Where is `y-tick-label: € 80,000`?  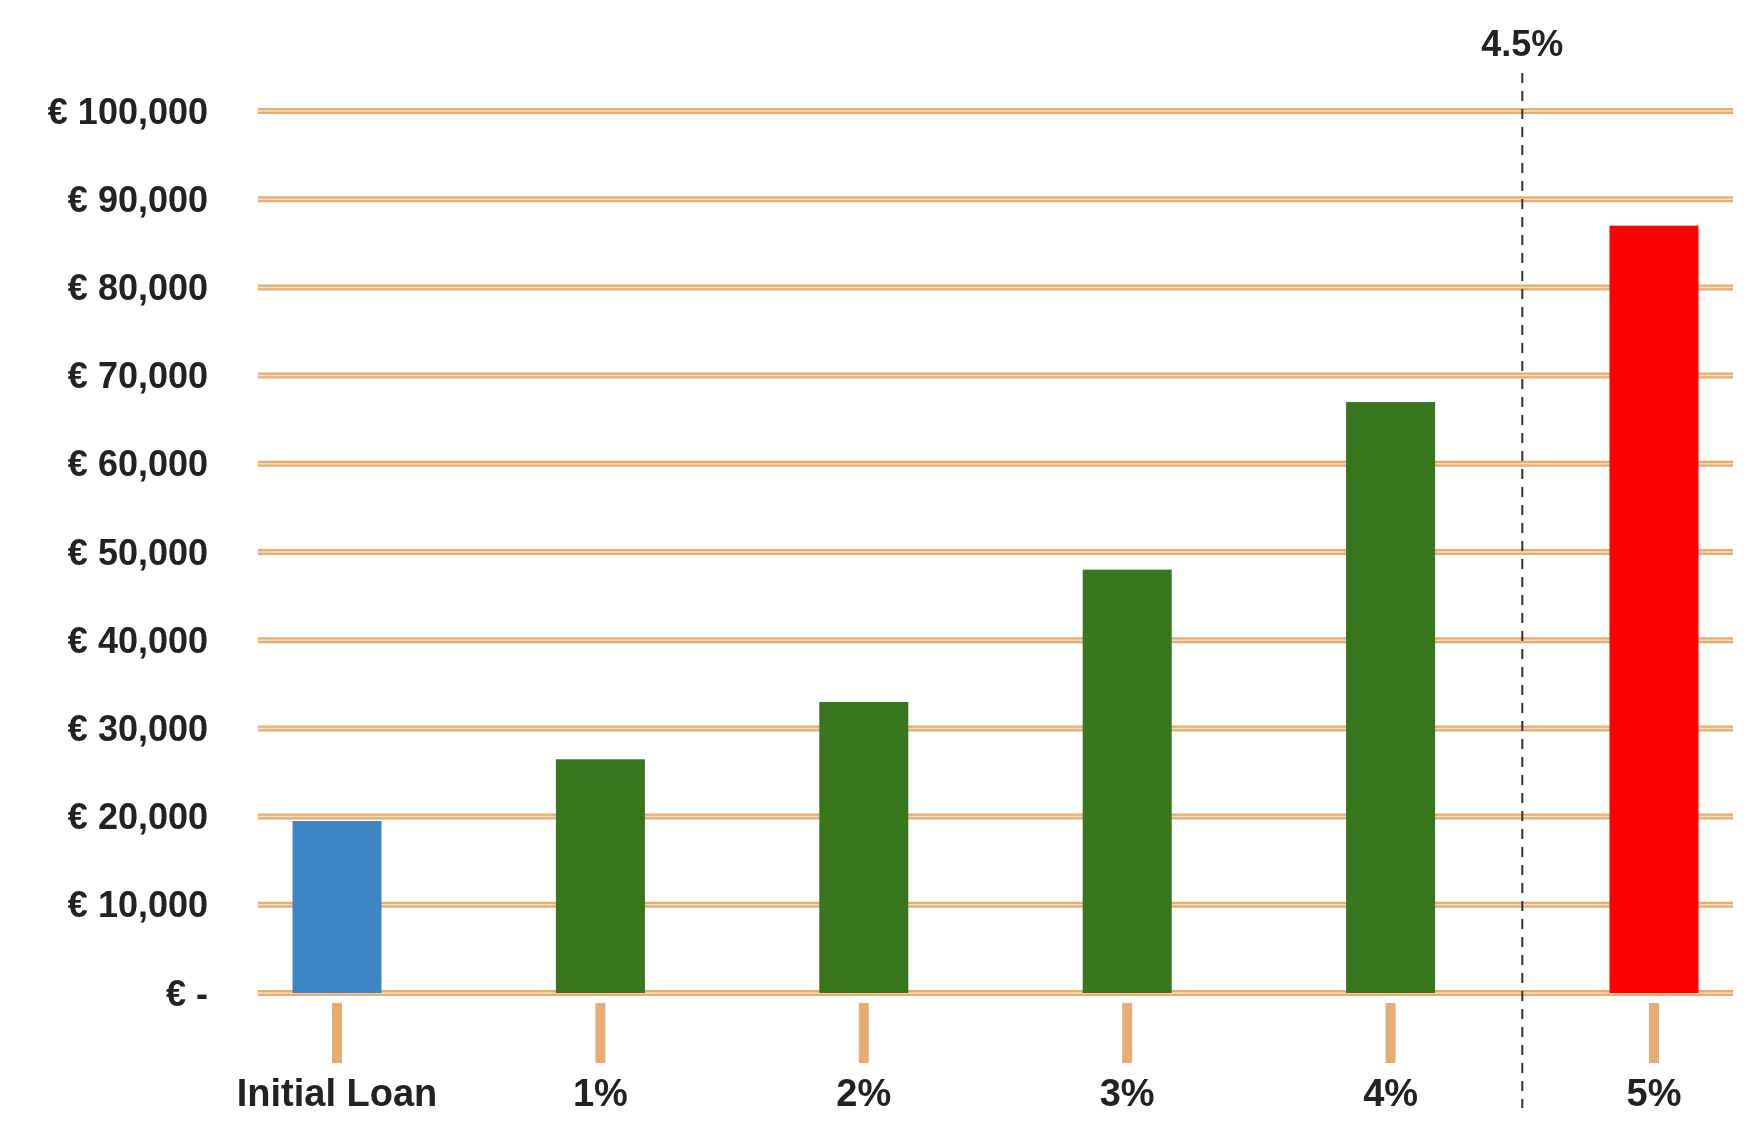
y-tick-label: € 80,000 is located at coordinates (137, 287).